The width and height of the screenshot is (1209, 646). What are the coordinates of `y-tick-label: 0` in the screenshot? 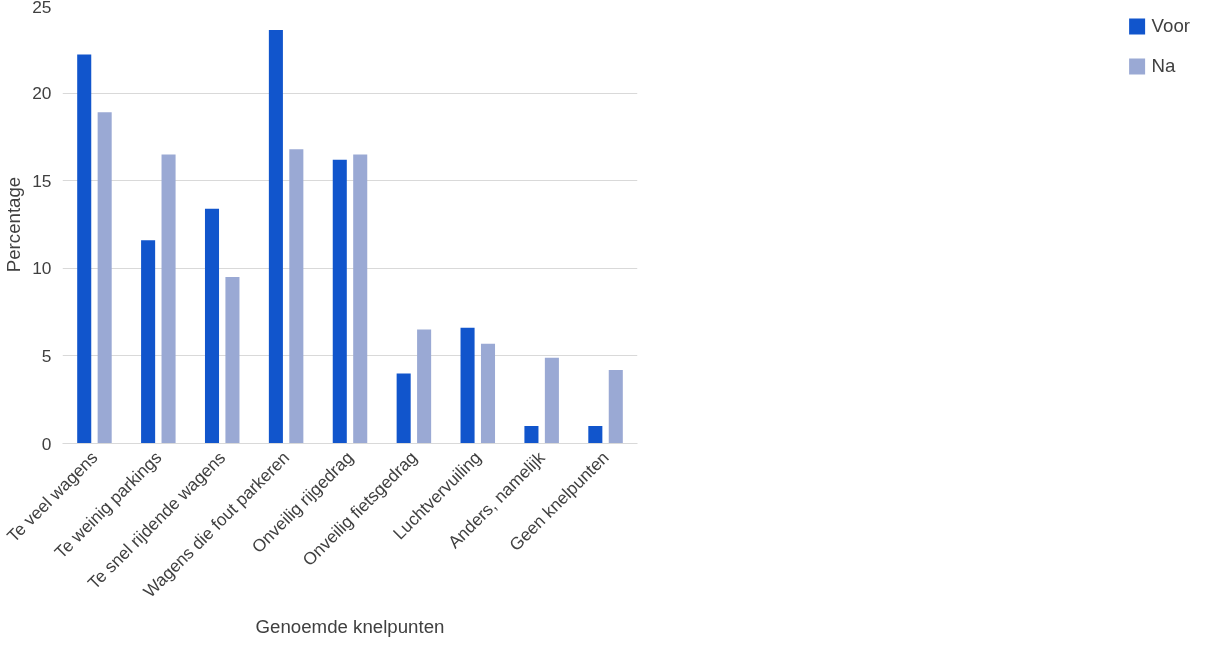 It's located at (46, 443).